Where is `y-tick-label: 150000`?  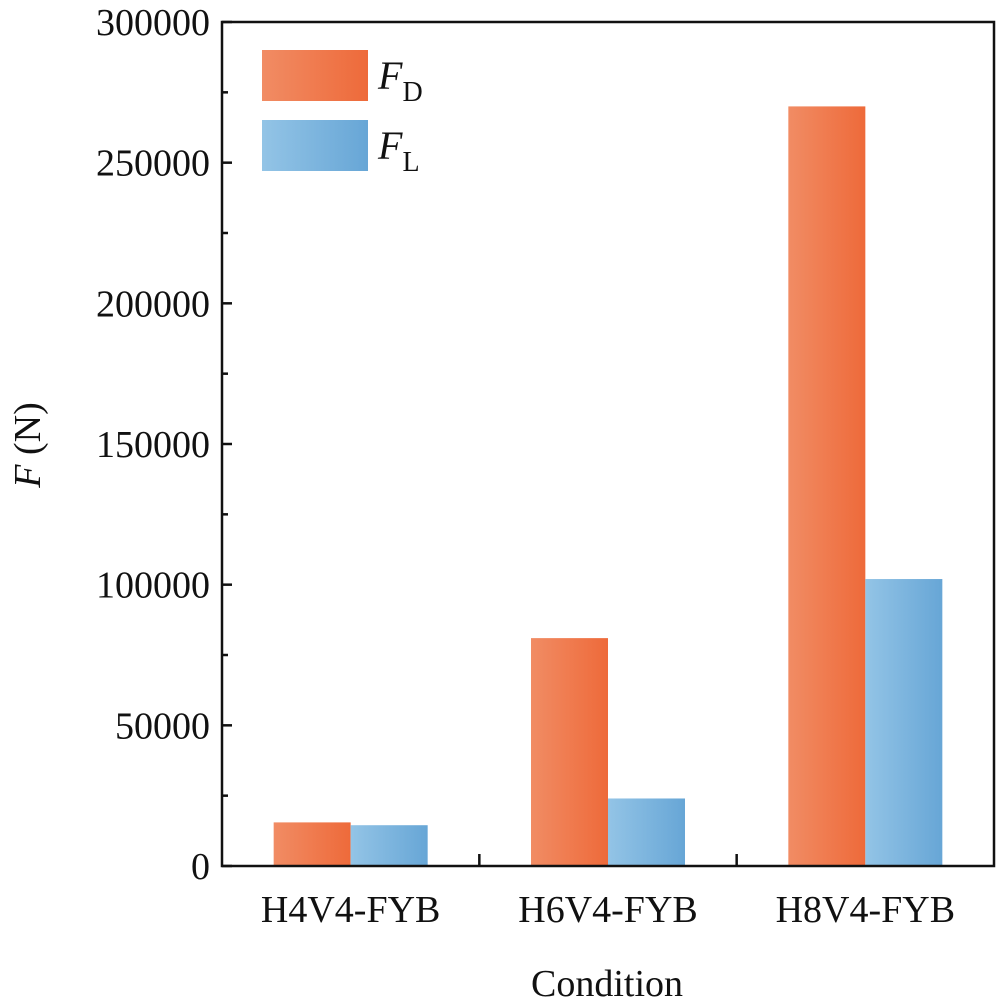
y-tick-label: 150000 is located at coordinates (153, 445).